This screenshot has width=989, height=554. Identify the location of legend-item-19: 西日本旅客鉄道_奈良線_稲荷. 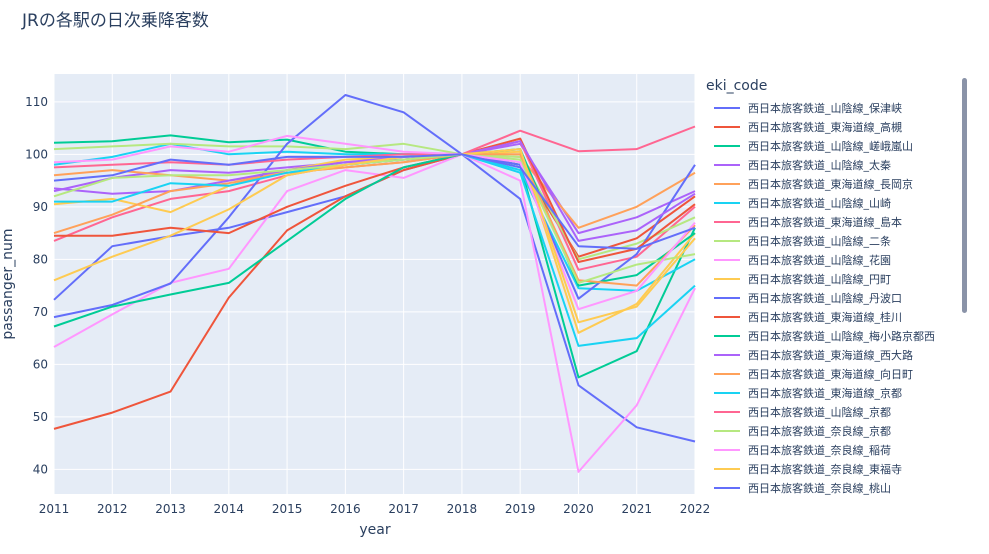
(830, 449).